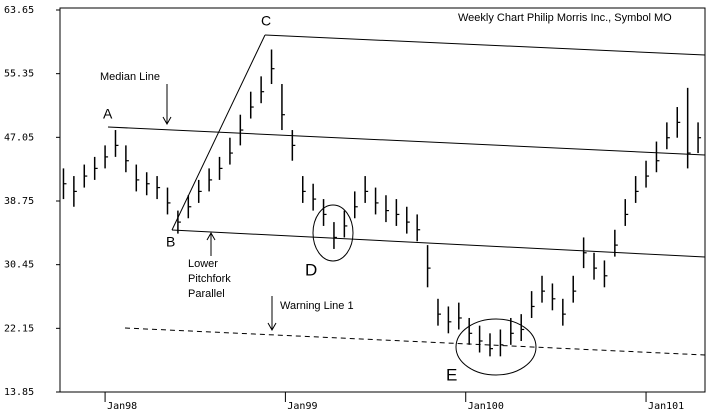  I want to click on annotation: Pitchfork, so click(209, 279).